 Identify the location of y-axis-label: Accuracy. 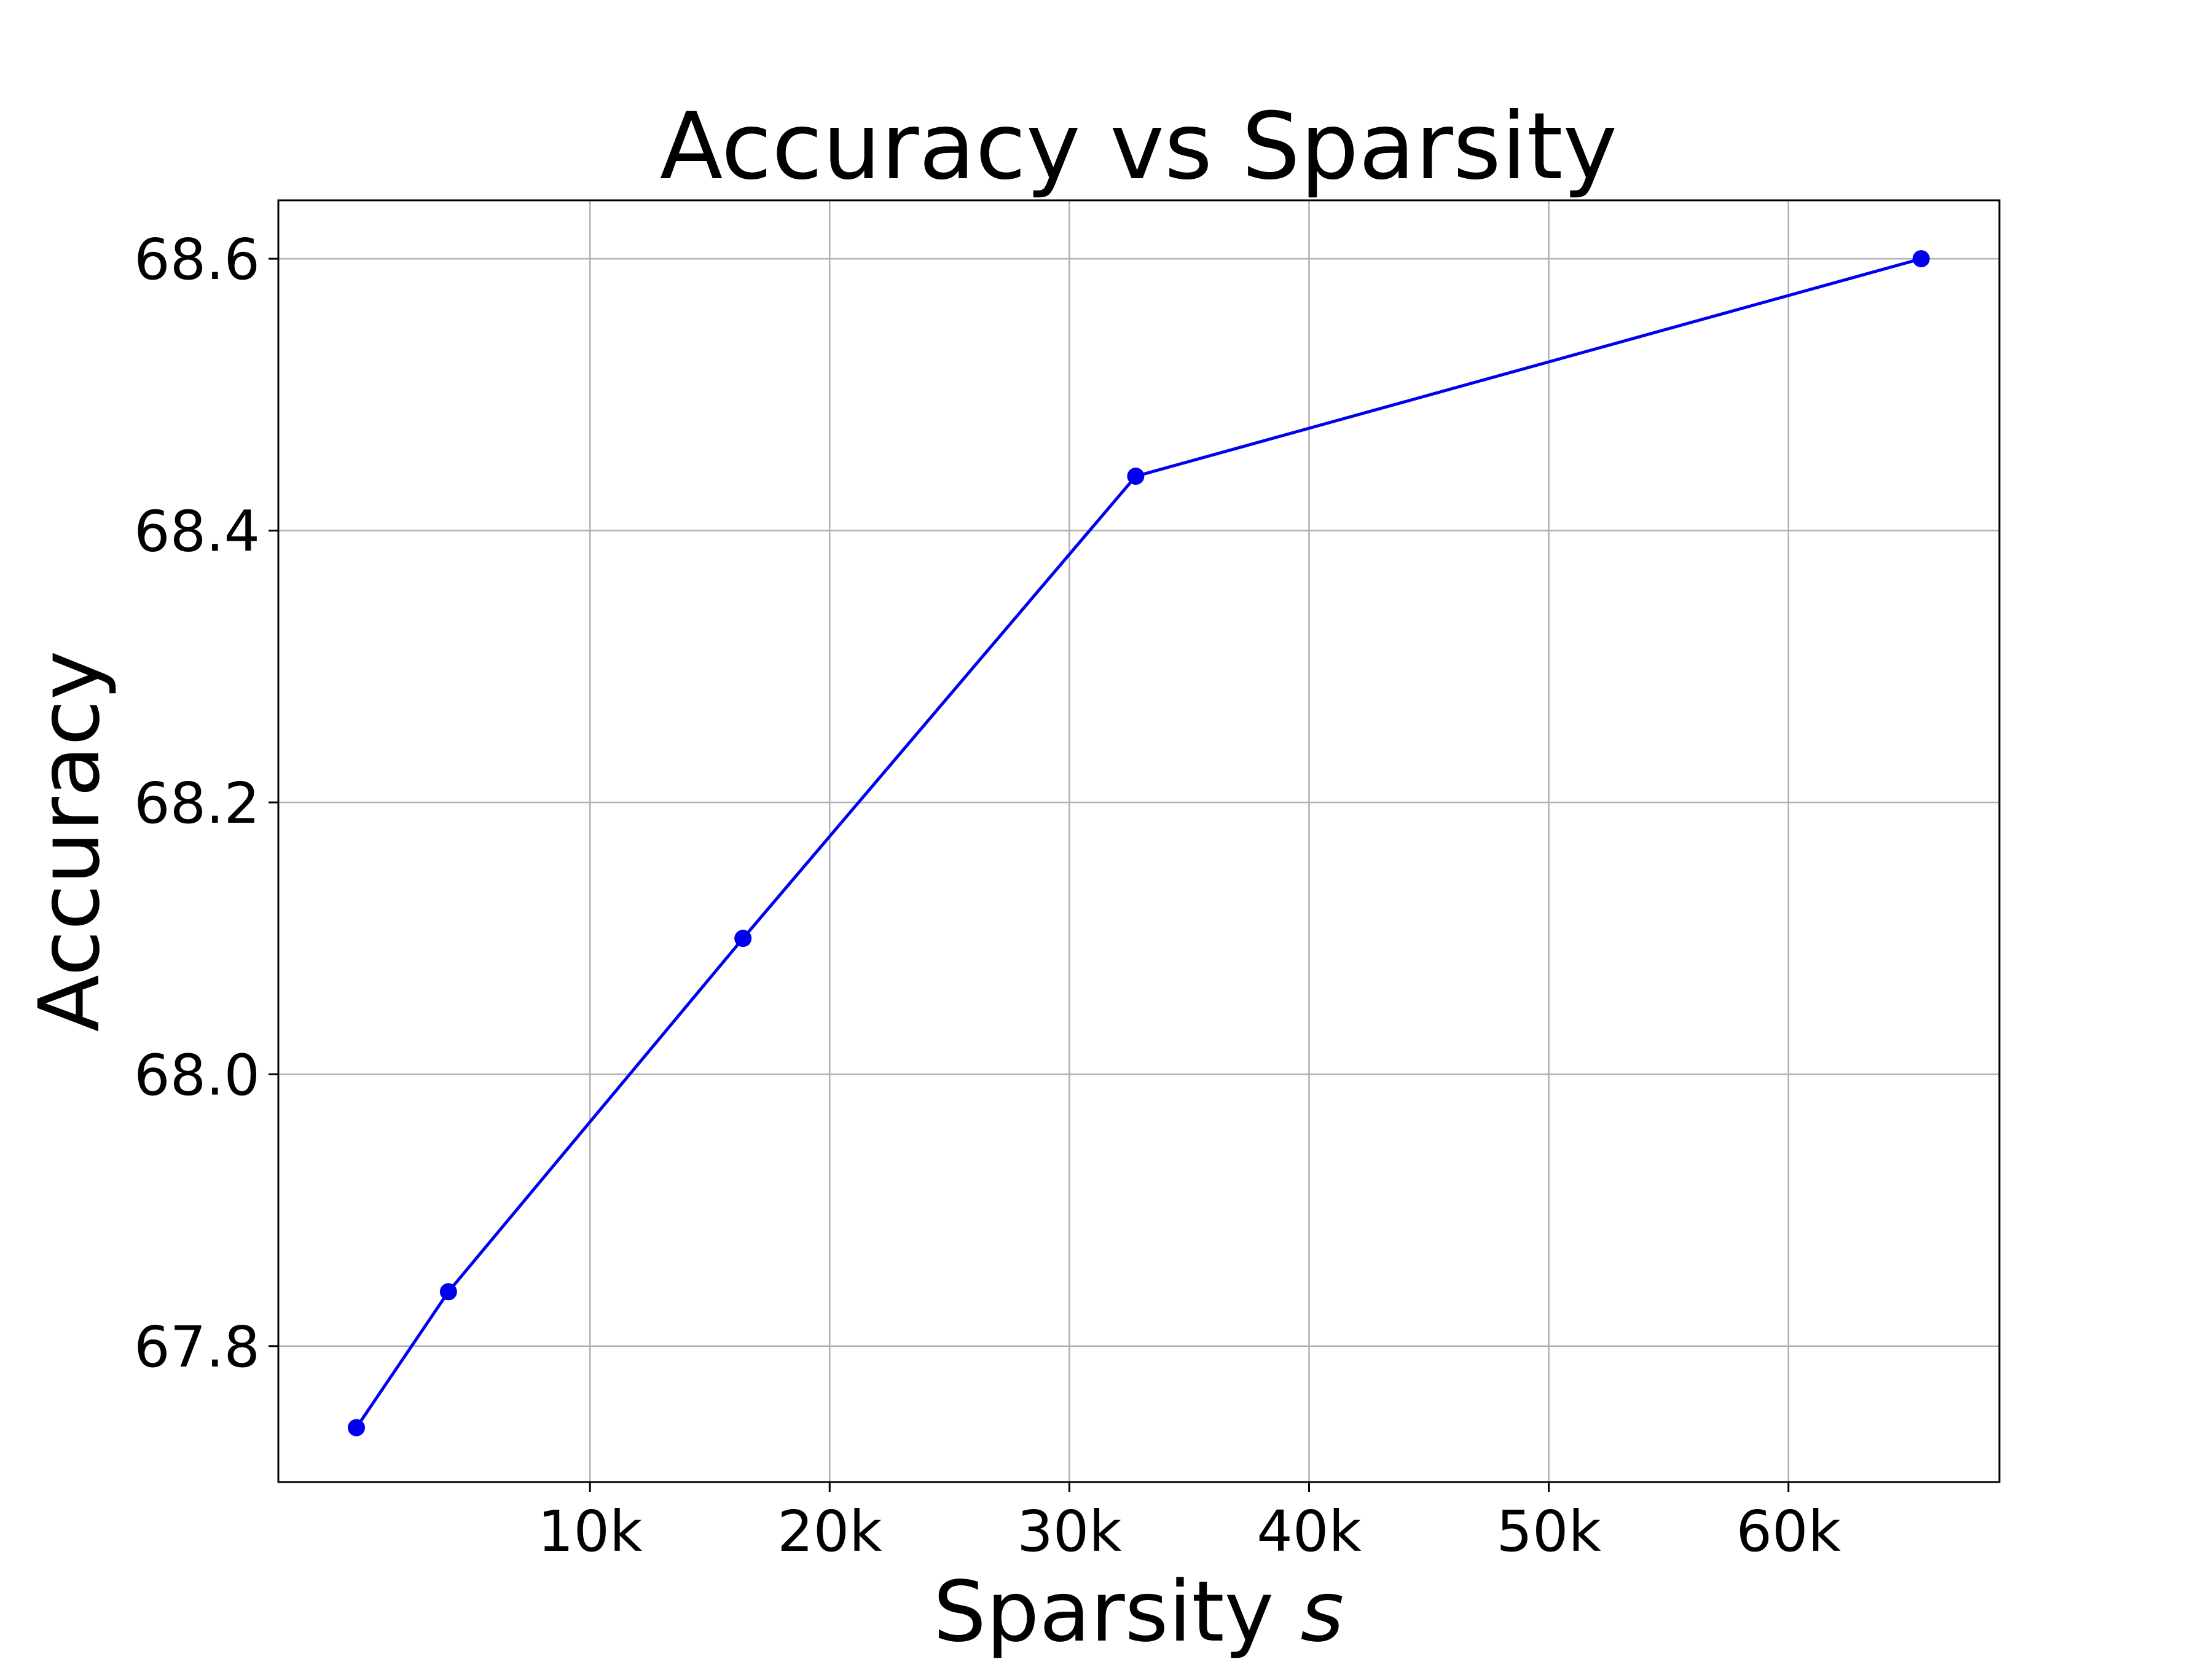
(70, 841).